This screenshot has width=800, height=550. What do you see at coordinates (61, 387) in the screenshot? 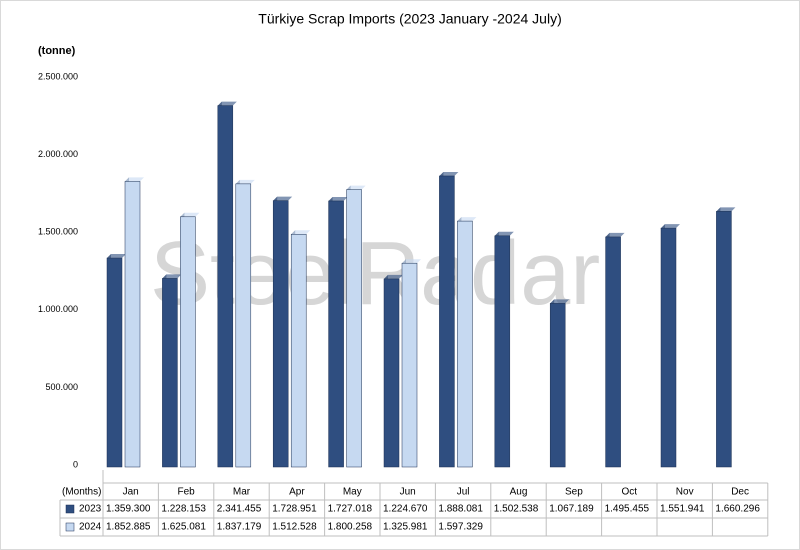
I see `y-tick-label: 500.000` at bounding box center [61, 387].